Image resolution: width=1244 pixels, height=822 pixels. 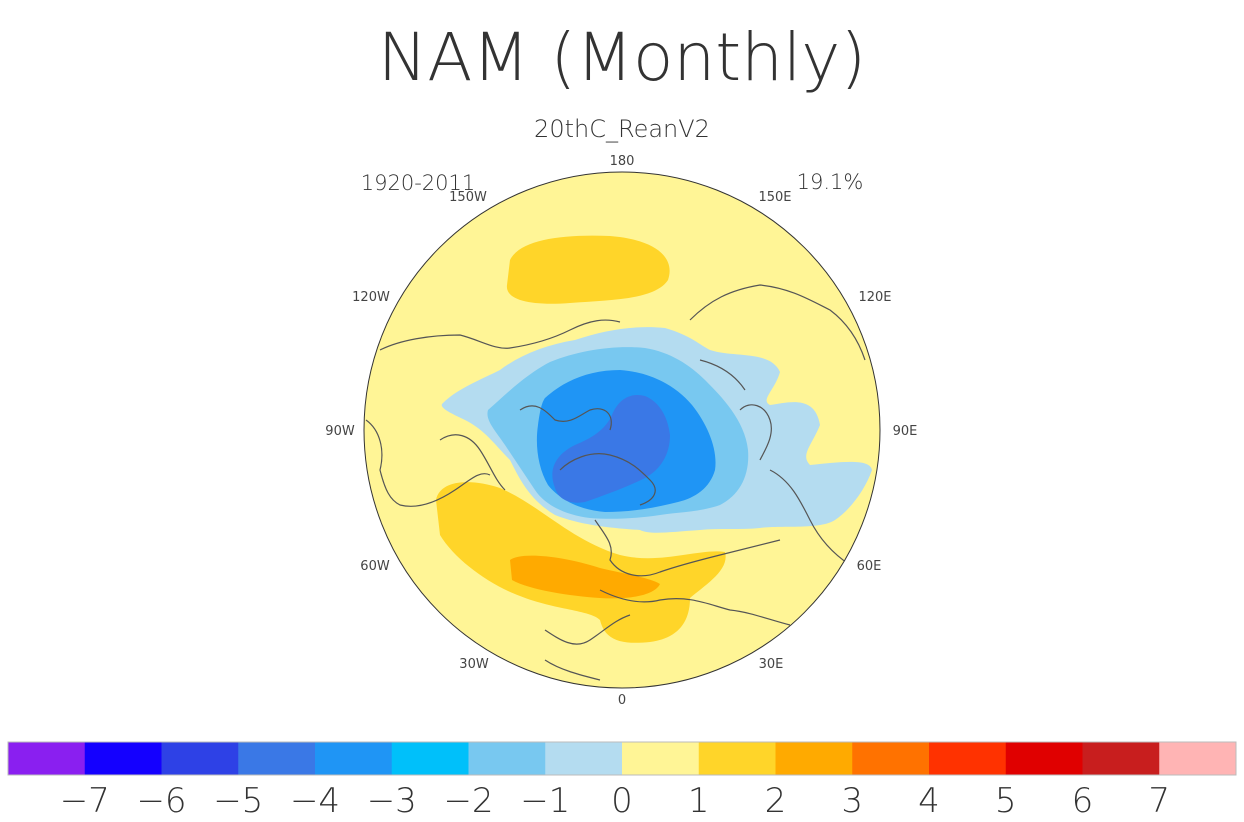 What do you see at coordinates (585, 577) in the screenshot?
I see `atlantic-strong-positive-anomaly` at bounding box center [585, 577].